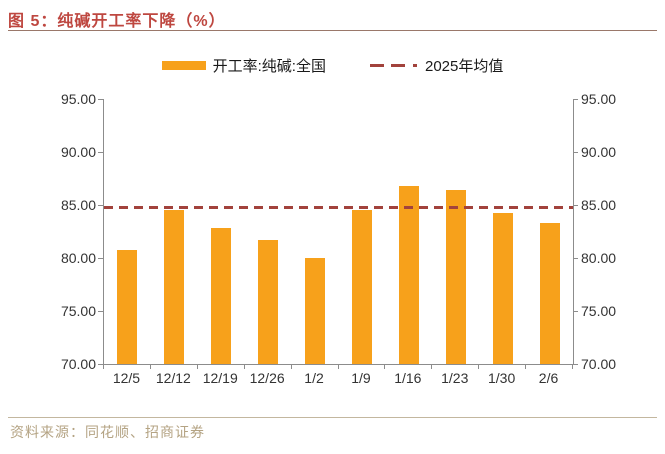 This screenshot has height=454, width=665. What do you see at coordinates (502, 288) in the screenshot?
I see `bar-1/30` at bounding box center [502, 288].